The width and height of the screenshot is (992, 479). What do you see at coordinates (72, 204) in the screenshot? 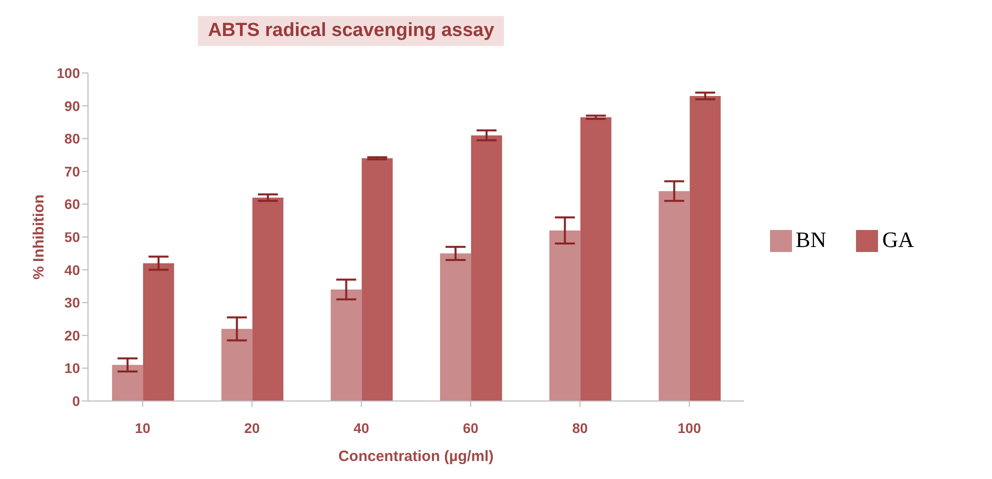
I see `y-tick-label: 60` at bounding box center [72, 204].